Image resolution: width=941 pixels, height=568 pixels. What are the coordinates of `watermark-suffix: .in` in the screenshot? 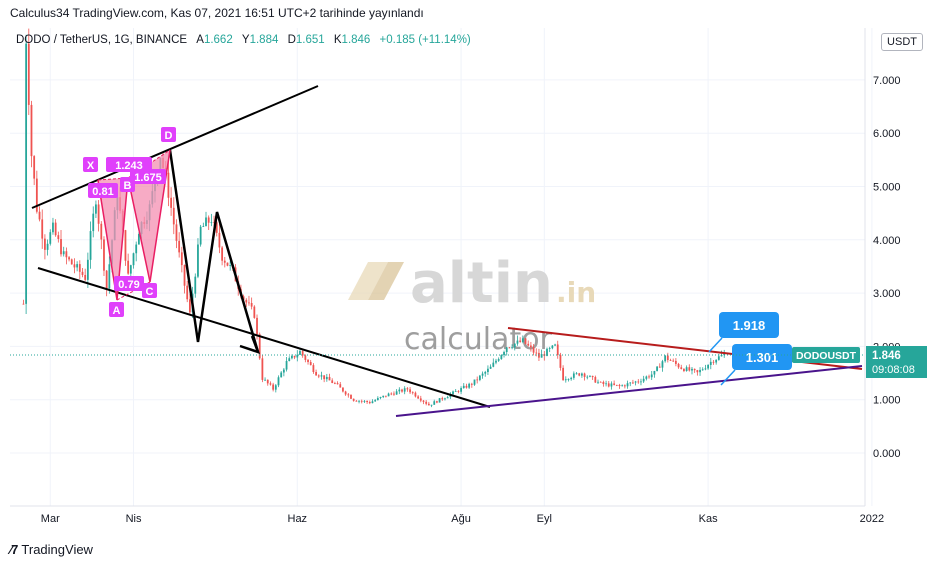 It's located at (576, 292).